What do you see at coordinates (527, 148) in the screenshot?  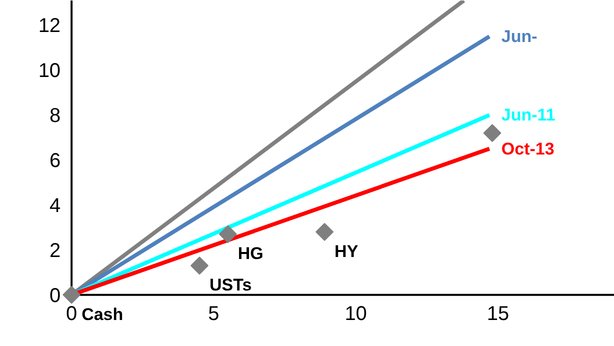 I see `series-label: Oct-13` at bounding box center [527, 148].